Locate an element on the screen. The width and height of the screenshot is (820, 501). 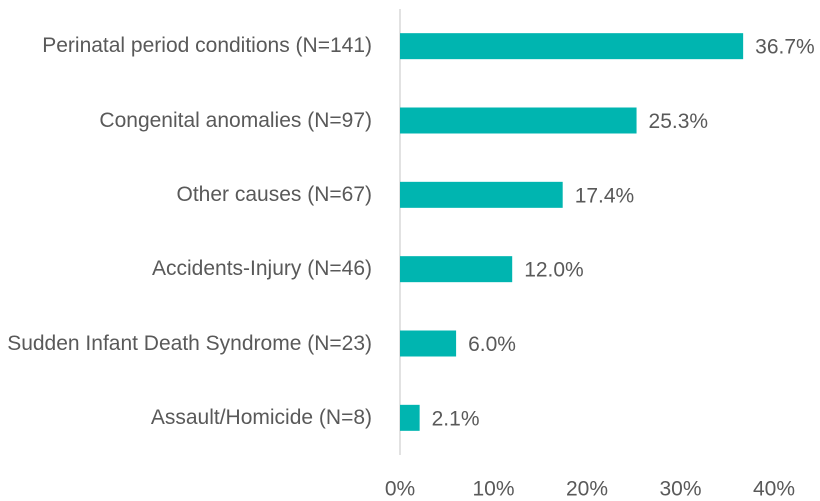
value-label: 2.1% is located at coordinates (456, 418).